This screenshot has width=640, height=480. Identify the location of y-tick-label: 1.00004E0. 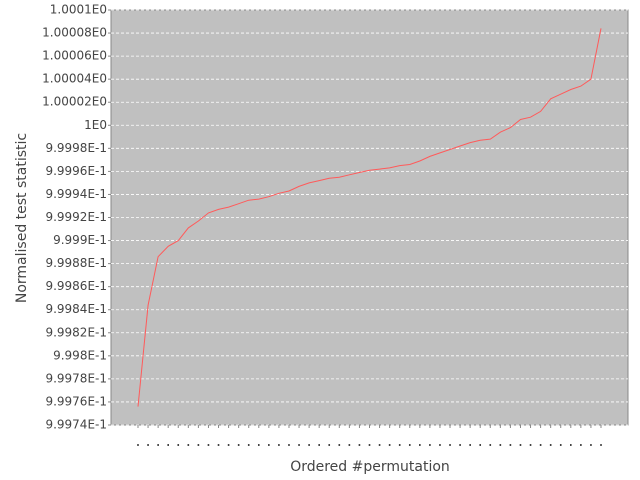
(74, 79).